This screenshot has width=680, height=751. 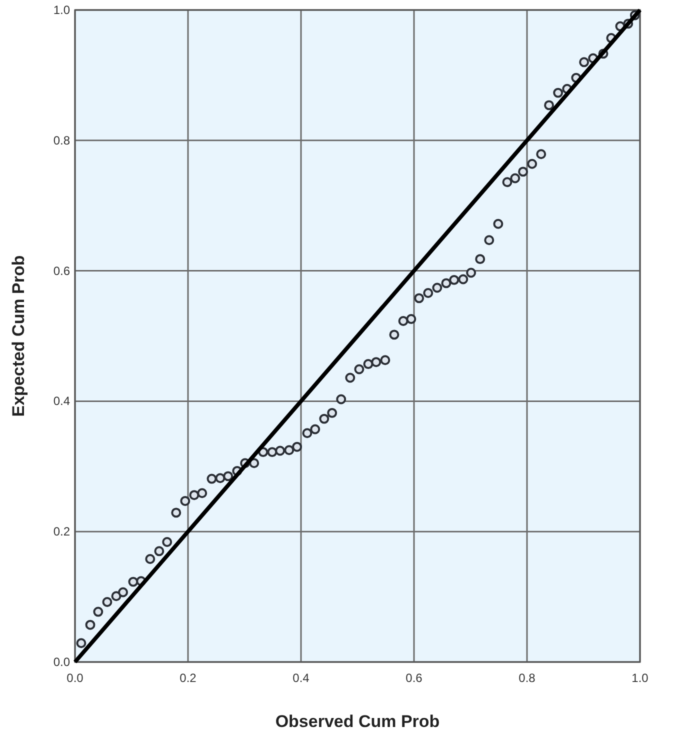 What do you see at coordinates (18, 336) in the screenshot?
I see `y-axis-title: Expected Cum Prob` at bounding box center [18, 336].